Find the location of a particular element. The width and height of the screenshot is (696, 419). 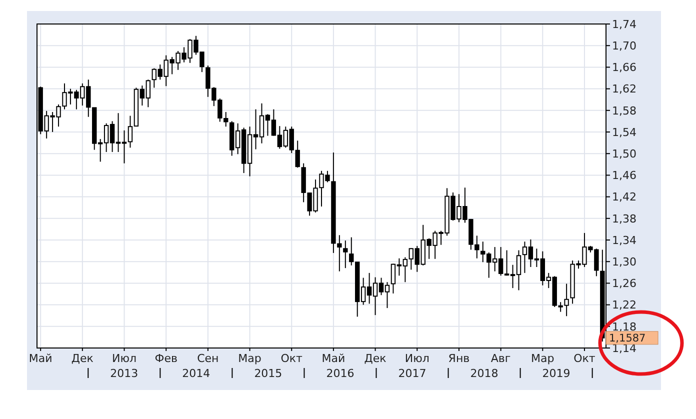

y-tick-label: 1,74 is located at coordinates (624, 24).